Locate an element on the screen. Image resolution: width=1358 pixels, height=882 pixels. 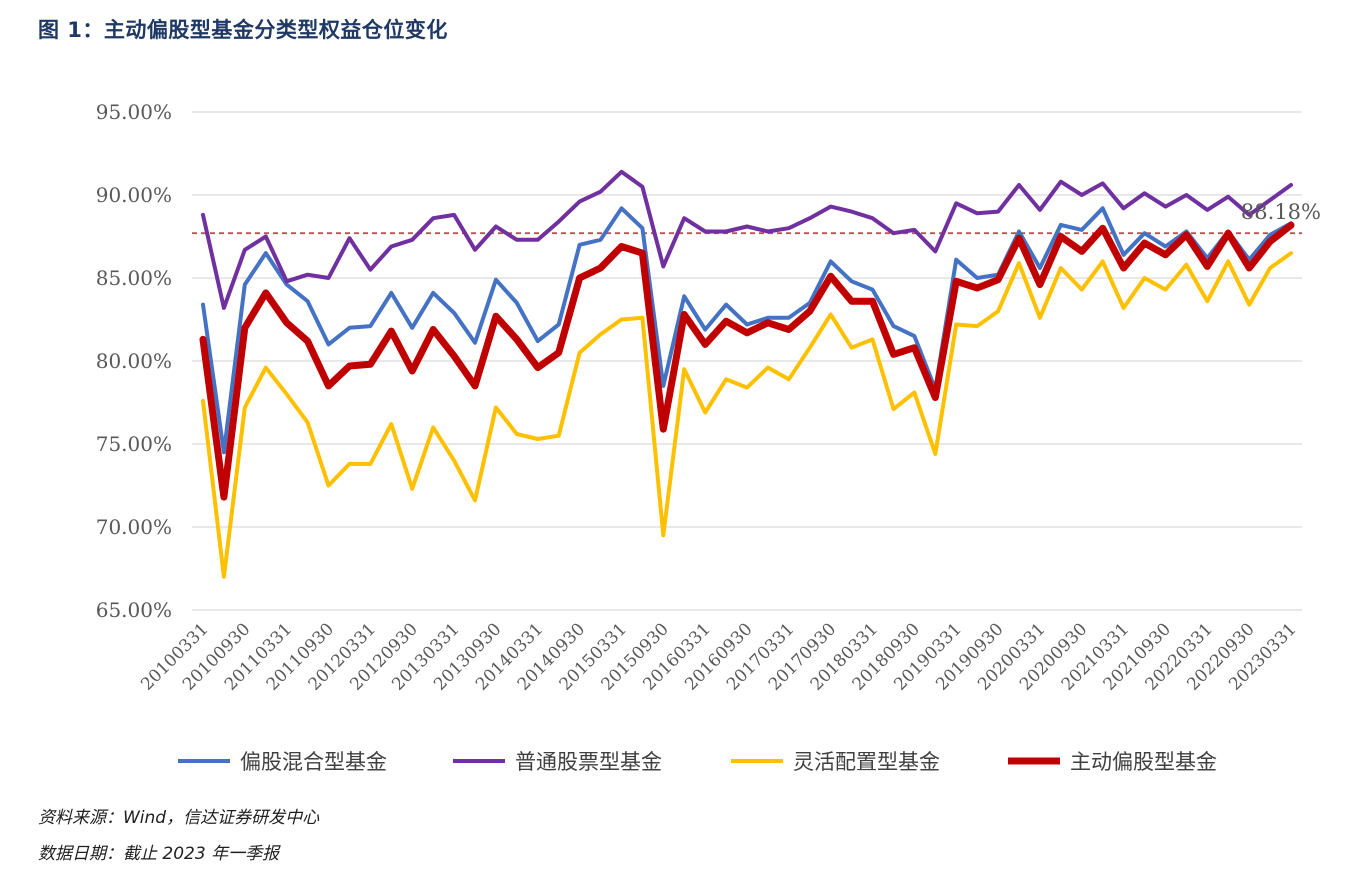
y-tick-label: 70.00% is located at coordinates (134, 527).